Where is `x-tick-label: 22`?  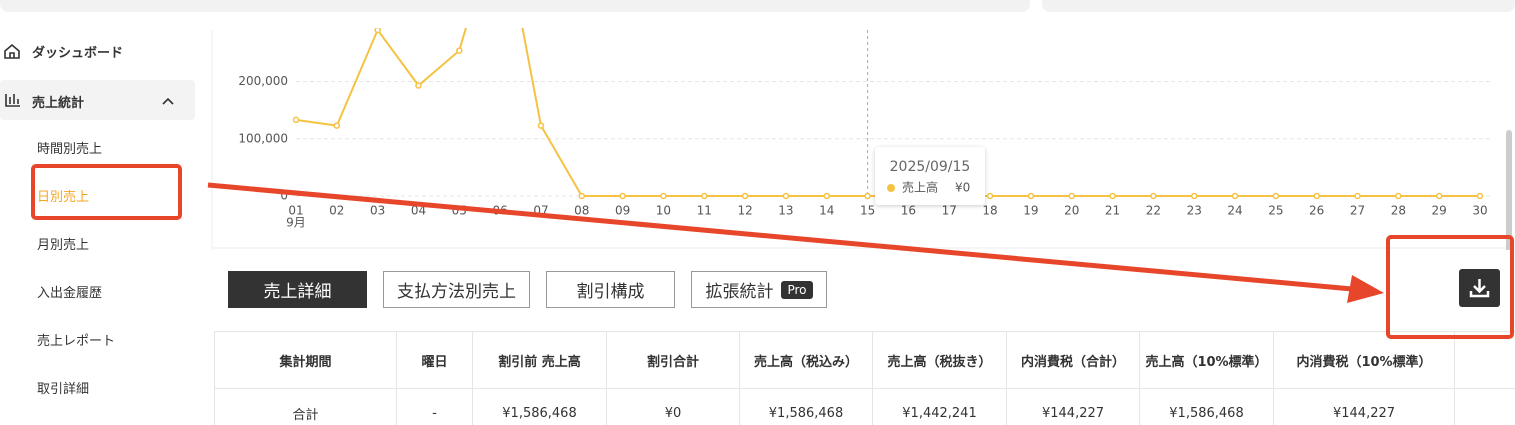 x-tick-label: 22 is located at coordinates (1153, 211).